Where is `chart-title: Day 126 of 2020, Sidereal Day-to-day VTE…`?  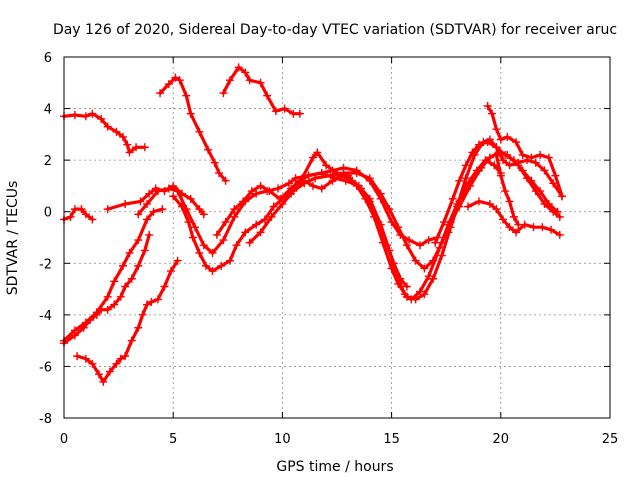
chart-title: Day 126 of 2020, Sidereal Day-to-day VTE… is located at coordinates (335, 30).